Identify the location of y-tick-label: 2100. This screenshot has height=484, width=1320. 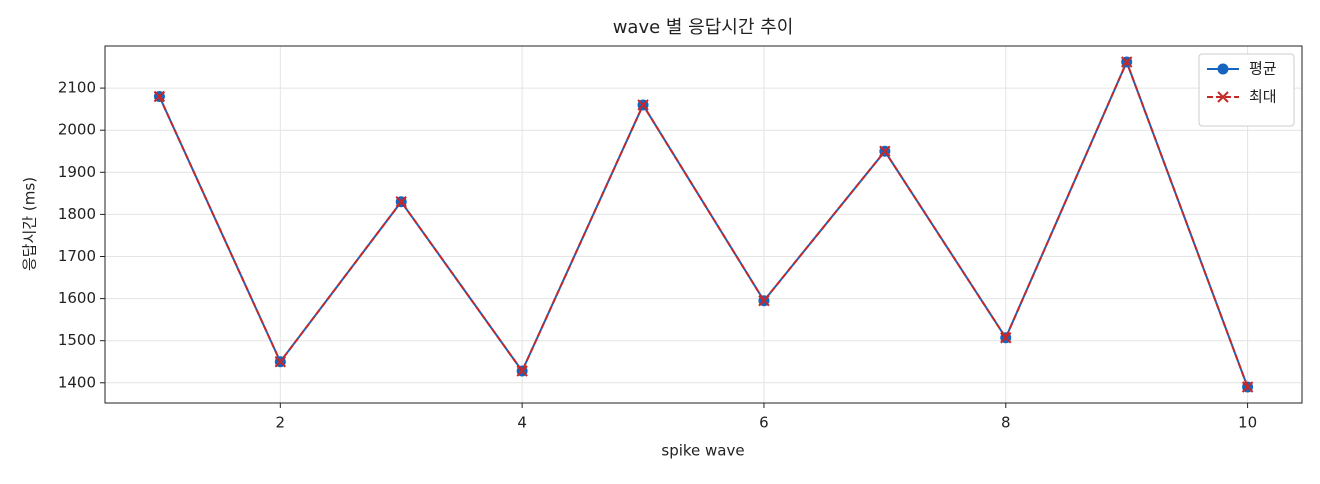
(77, 88).